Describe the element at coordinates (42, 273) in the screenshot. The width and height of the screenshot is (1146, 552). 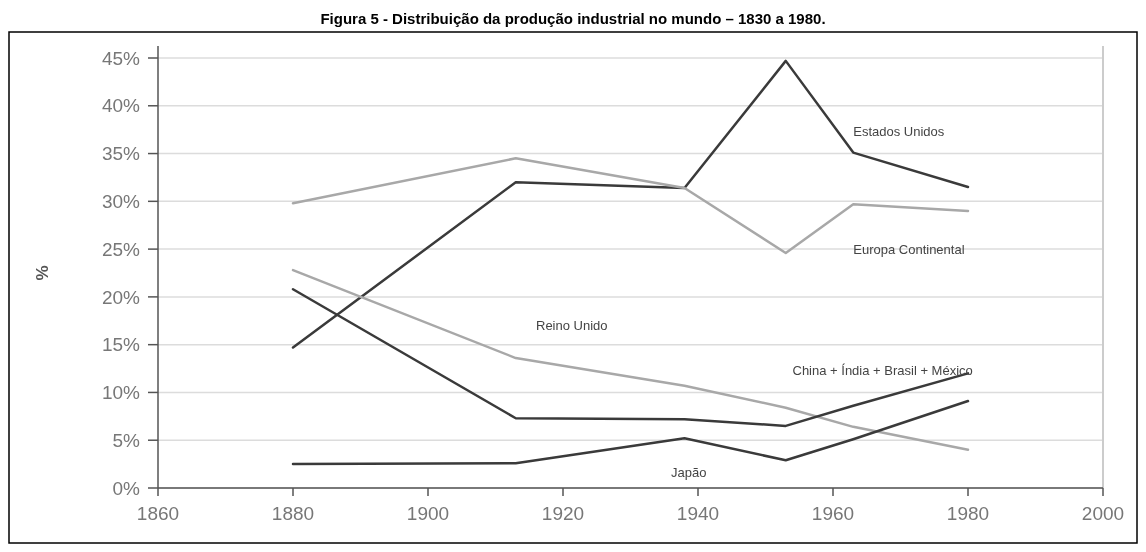
I see `y-axis-title: %` at that location.